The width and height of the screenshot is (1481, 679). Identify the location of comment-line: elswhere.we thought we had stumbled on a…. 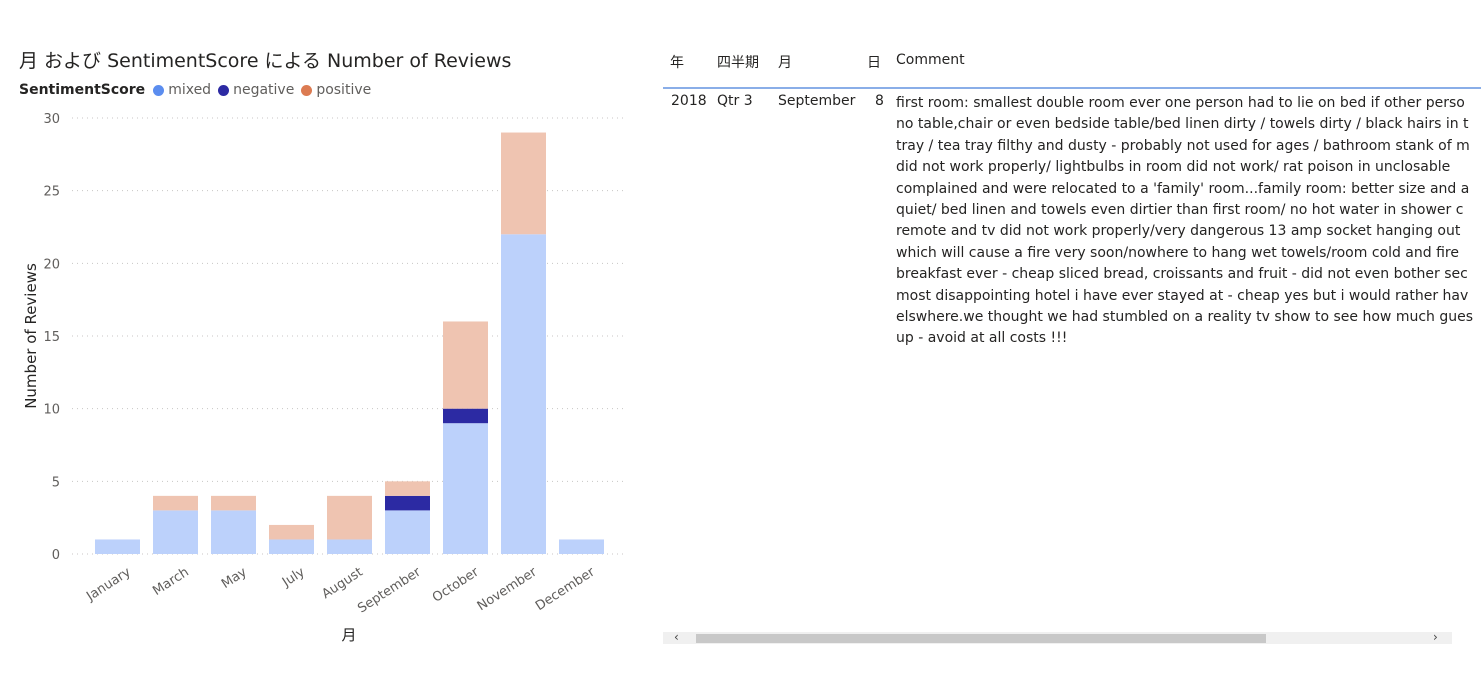
(1185, 317).